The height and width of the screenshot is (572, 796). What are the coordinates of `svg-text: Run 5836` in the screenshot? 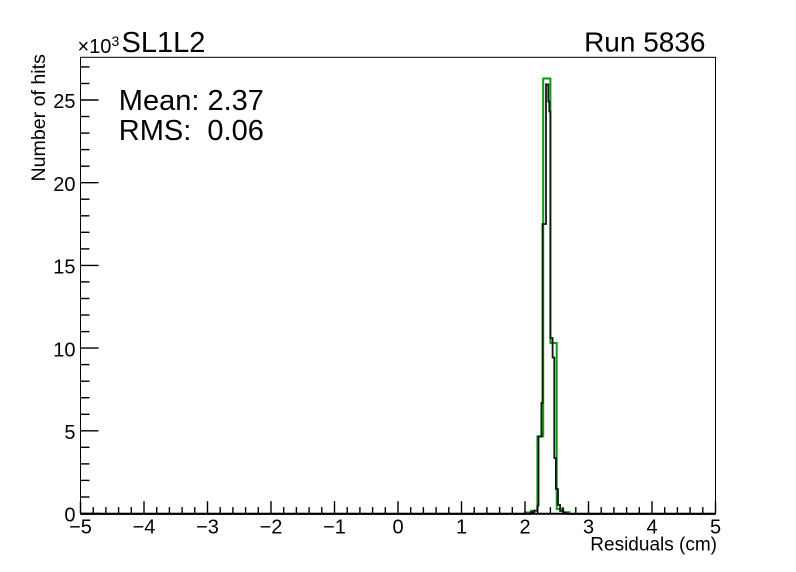 It's located at (644, 42).